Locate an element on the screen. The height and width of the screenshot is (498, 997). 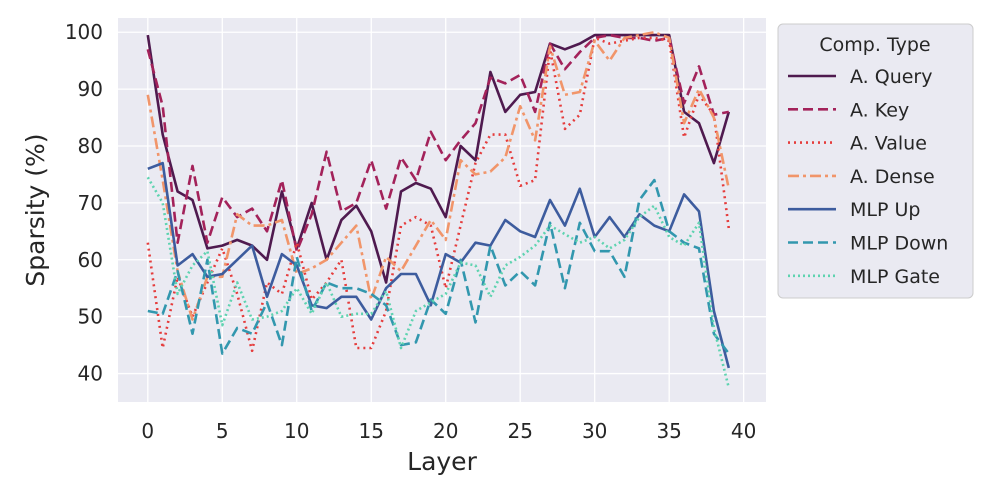
legend-label: A. Key is located at coordinates (879, 110).